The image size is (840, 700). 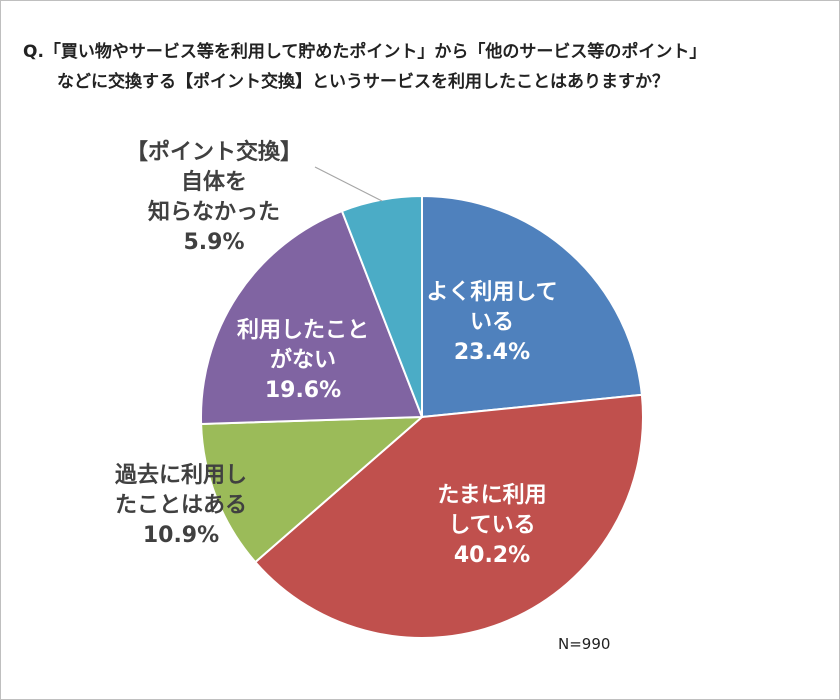 I want to click on data-label-never-used: 利用したこと がない 19.6%, so click(x=303, y=360).